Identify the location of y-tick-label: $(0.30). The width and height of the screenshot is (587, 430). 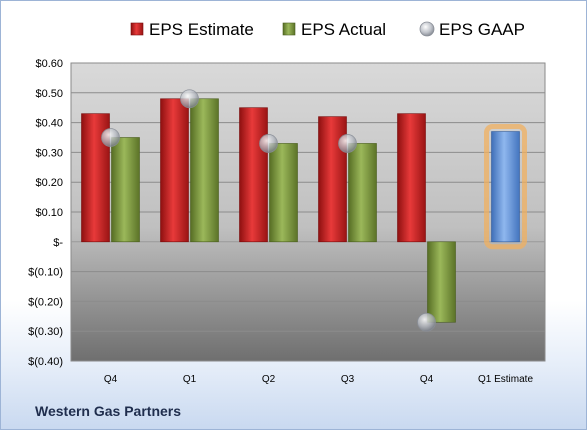
(45, 332).